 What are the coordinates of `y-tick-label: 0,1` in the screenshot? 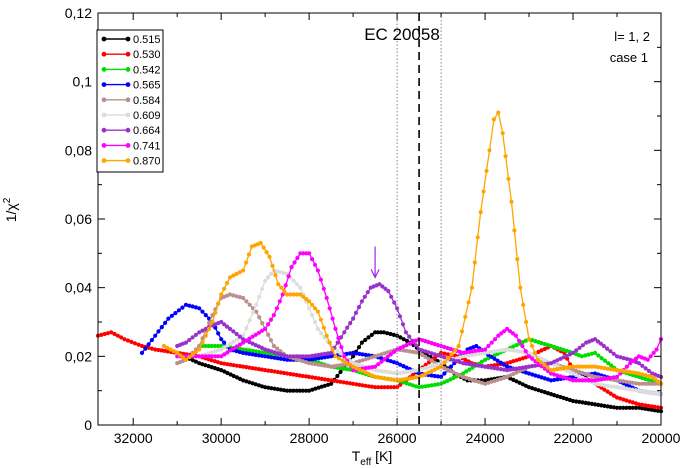 It's located at (83, 82).